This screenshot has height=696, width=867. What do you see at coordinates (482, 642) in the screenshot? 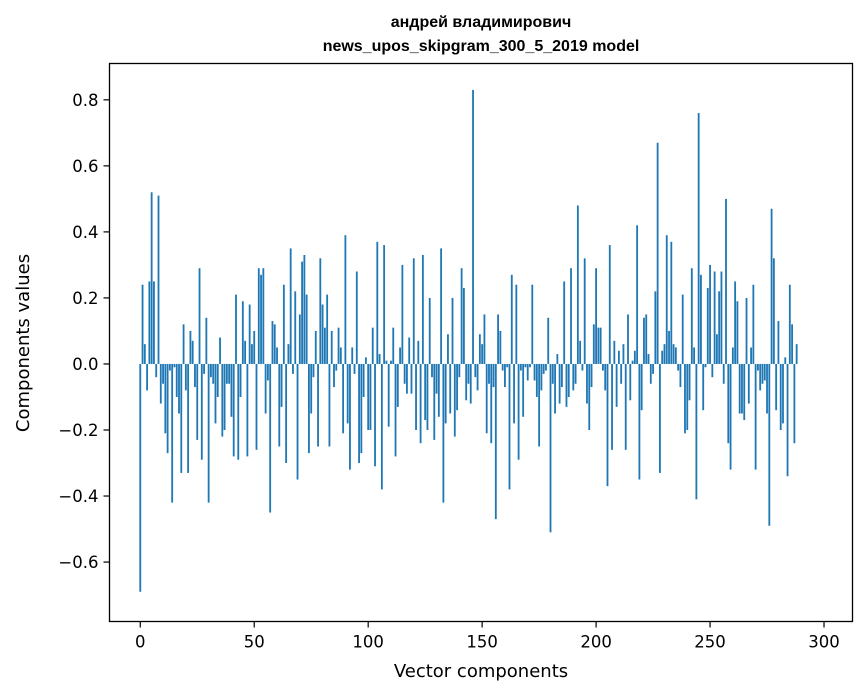
I see `x-tick-label: 150` at bounding box center [482, 642].